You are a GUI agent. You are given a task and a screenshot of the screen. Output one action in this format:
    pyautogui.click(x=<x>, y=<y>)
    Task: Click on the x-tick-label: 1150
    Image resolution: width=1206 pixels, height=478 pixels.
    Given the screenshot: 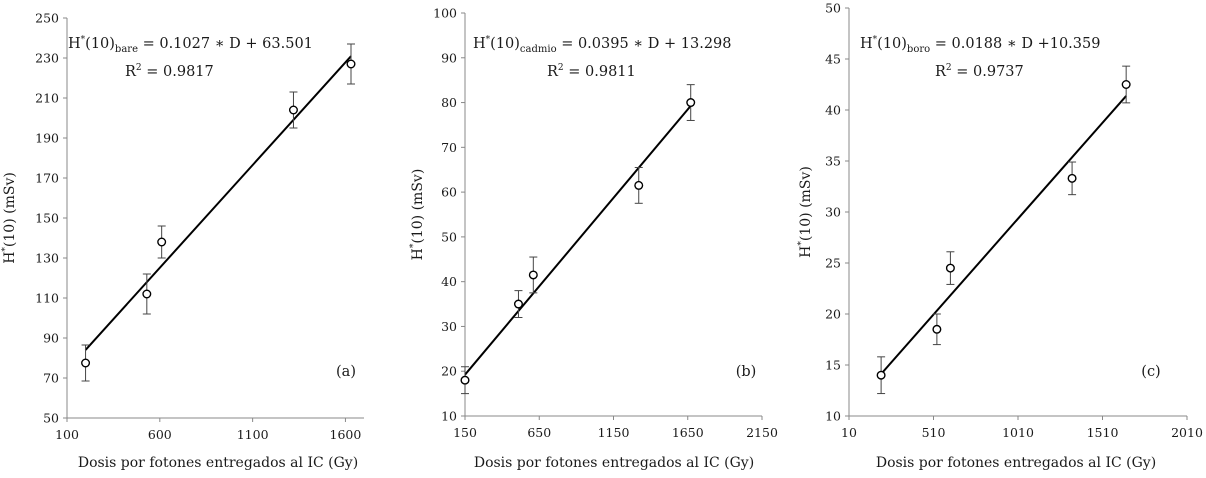 What is the action you would take?
    pyautogui.click(x=614, y=432)
    